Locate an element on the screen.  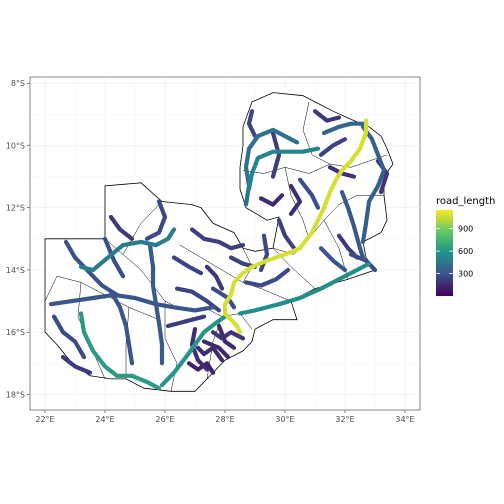
legend-tick-label: 900 is located at coordinates (465, 229).